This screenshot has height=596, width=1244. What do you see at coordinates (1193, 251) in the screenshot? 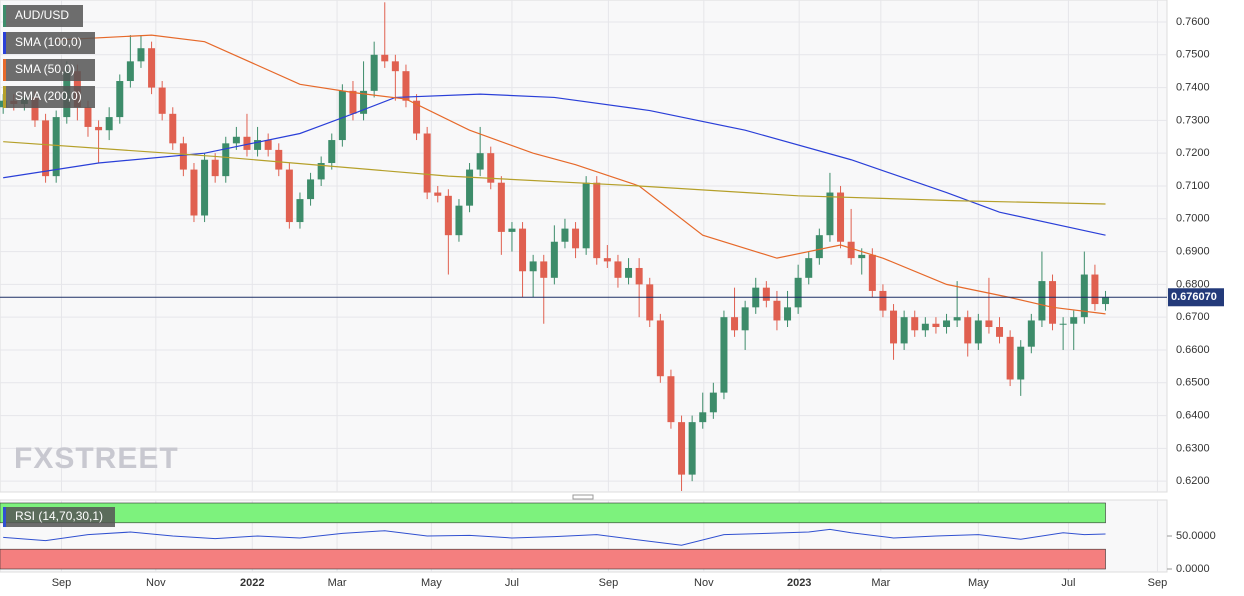
I see `y-tick-label: 0.6900` at bounding box center [1193, 251].